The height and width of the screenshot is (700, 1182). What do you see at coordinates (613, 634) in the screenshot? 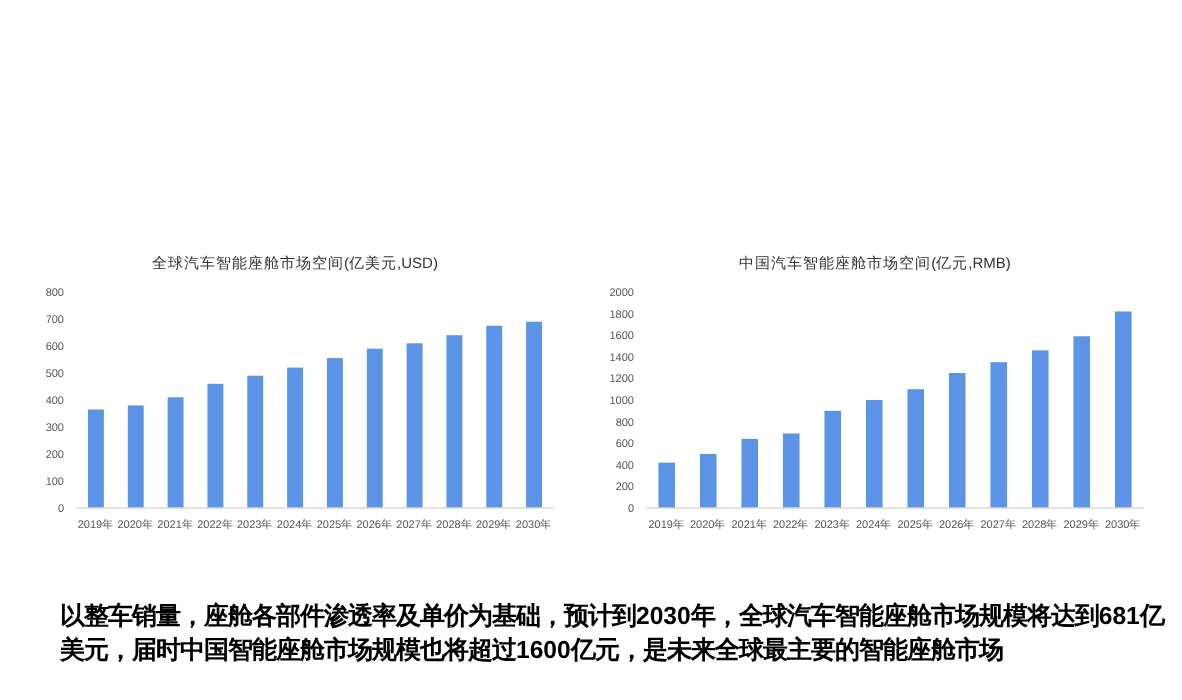
I see `text: 以整车销量，座舱各部件渗透率及单价为基础，预计到2030年，全球汽车智能座舱市场规模将达到681亿美元，届时中国智能座舱市场规模也将超过1600亿元，是未来全球最主要的智能座舱市场` at bounding box center [613, 634].